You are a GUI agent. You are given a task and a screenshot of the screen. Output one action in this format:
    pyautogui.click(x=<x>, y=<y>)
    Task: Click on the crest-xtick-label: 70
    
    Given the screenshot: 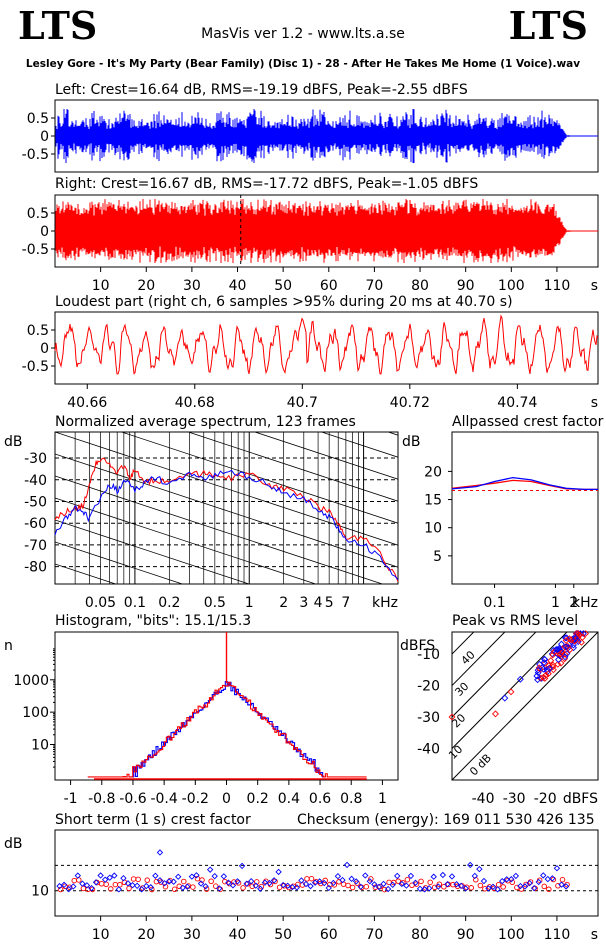 What is the action you would take?
    pyautogui.click(x=374, y=935)
    